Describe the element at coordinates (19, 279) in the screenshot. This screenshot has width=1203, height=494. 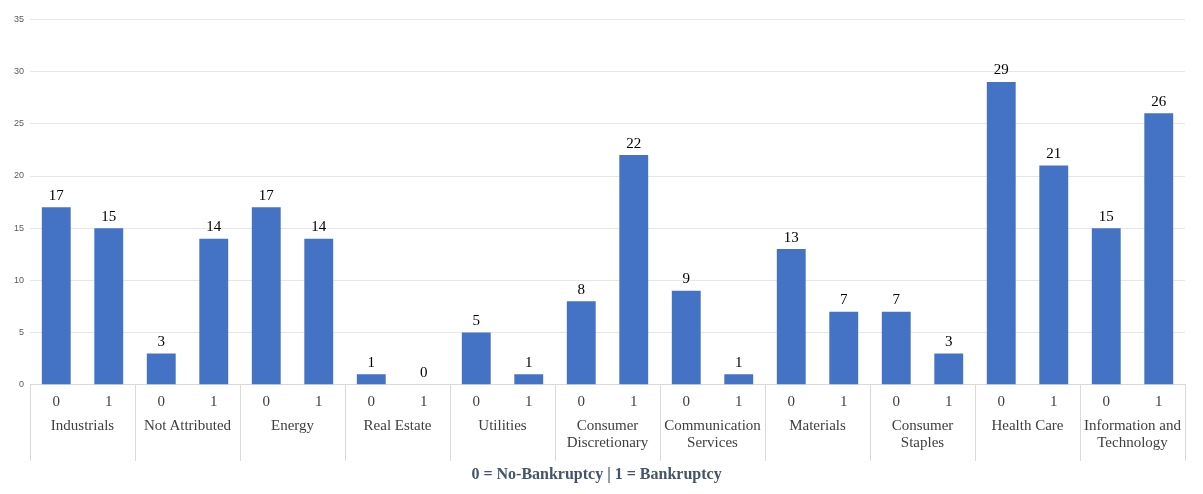
I see `y-tick-label: 10` at that location.